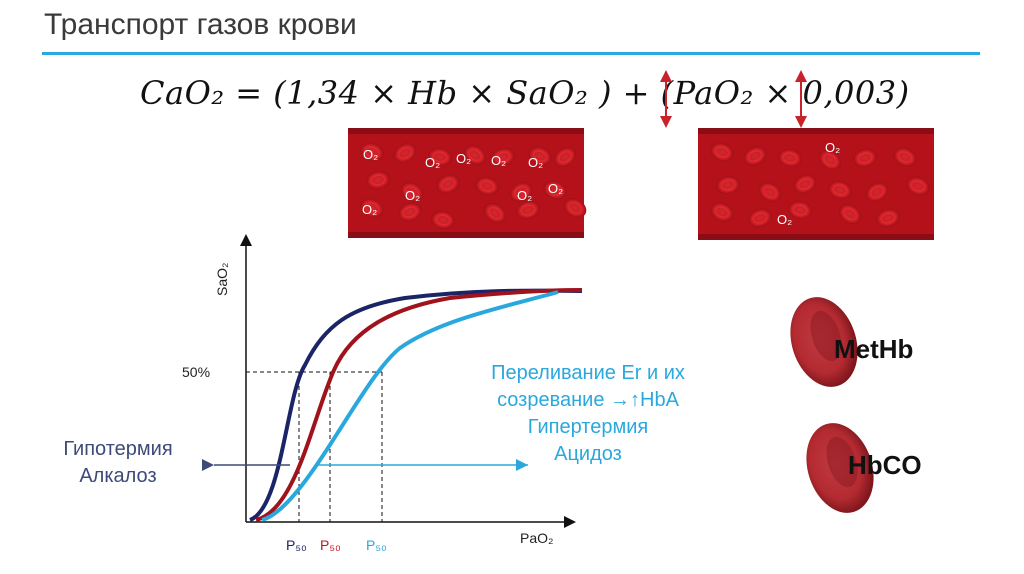  I want to click on methb-cell-icon, so click(824, 342).